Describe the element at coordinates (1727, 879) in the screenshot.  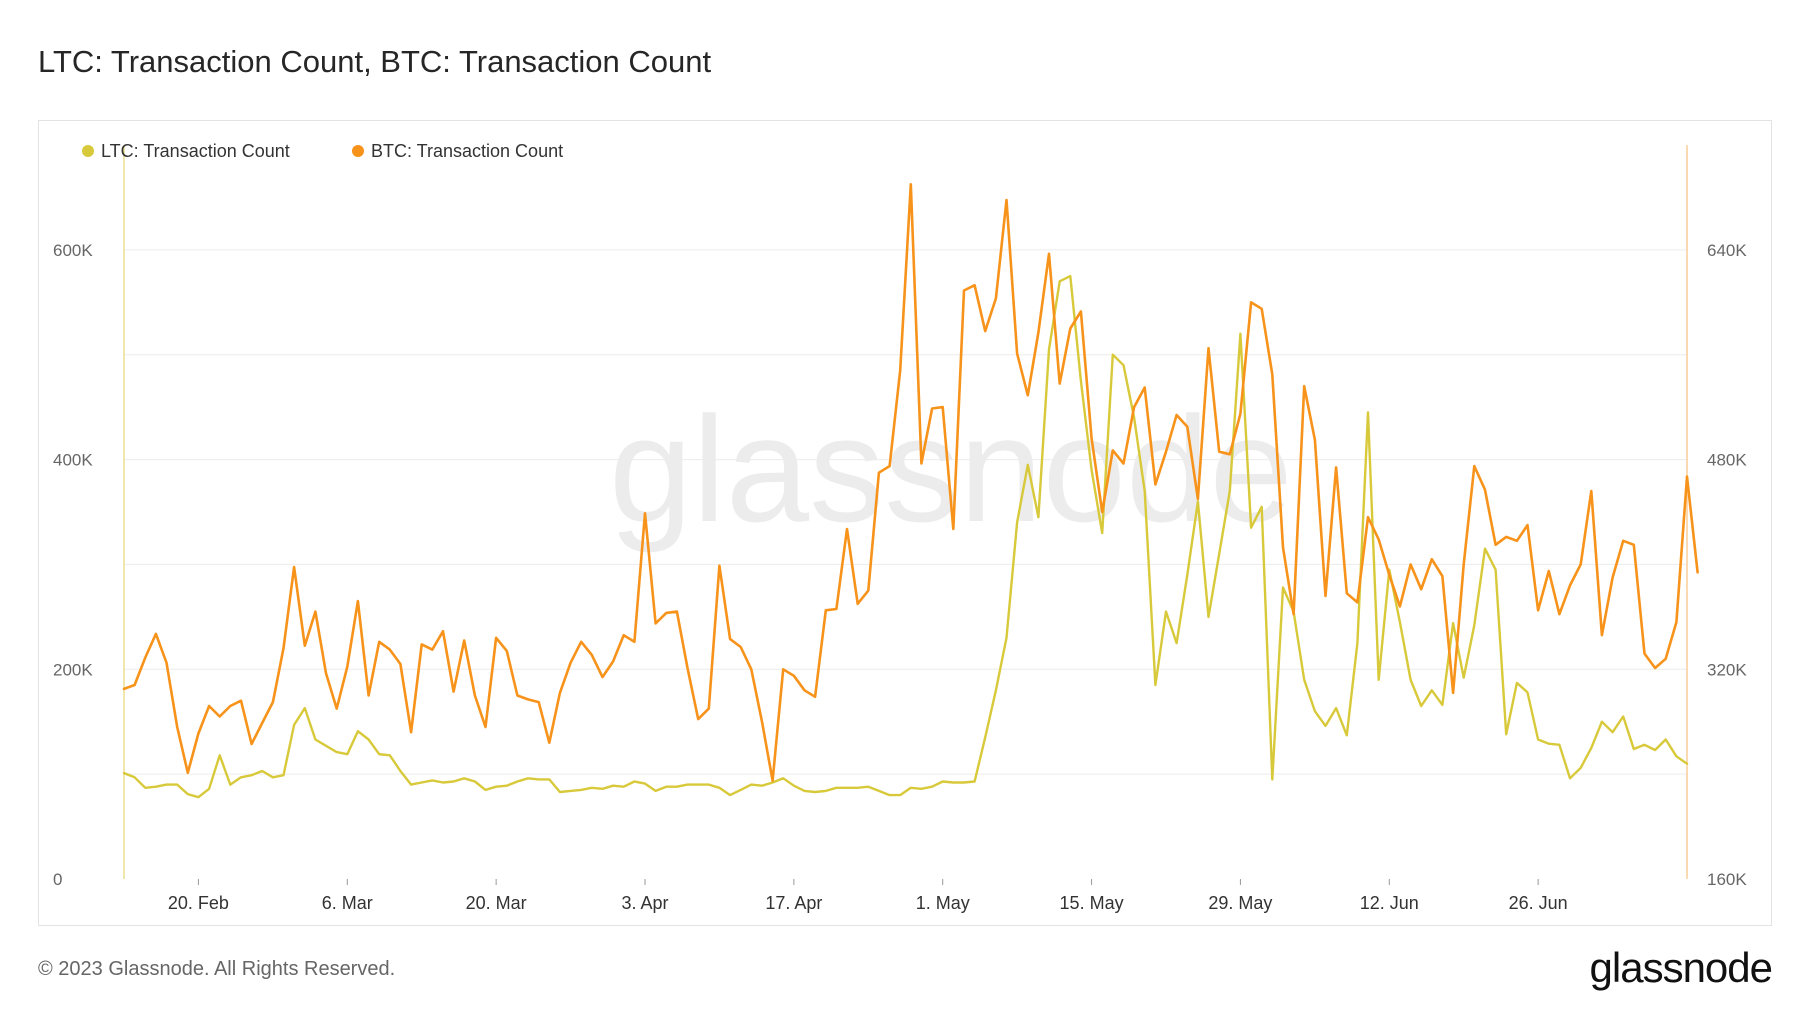
I see `y-right-tick-label: 160K` at that location.